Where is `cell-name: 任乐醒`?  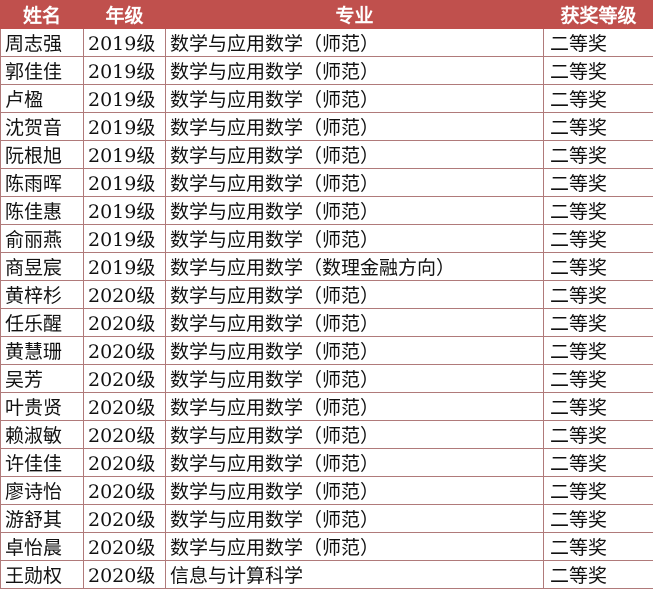
cell-name: 任乐醒 is located at coordinates (42, 322).